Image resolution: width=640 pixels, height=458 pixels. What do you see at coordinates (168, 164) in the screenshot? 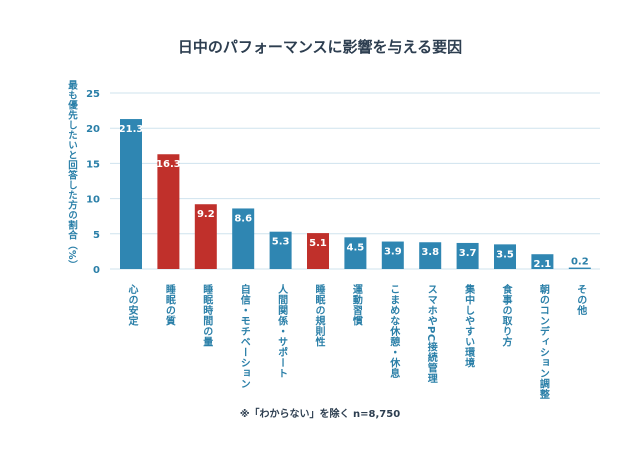
I see `data-label: 16.3` at bounding box center [168, 164].